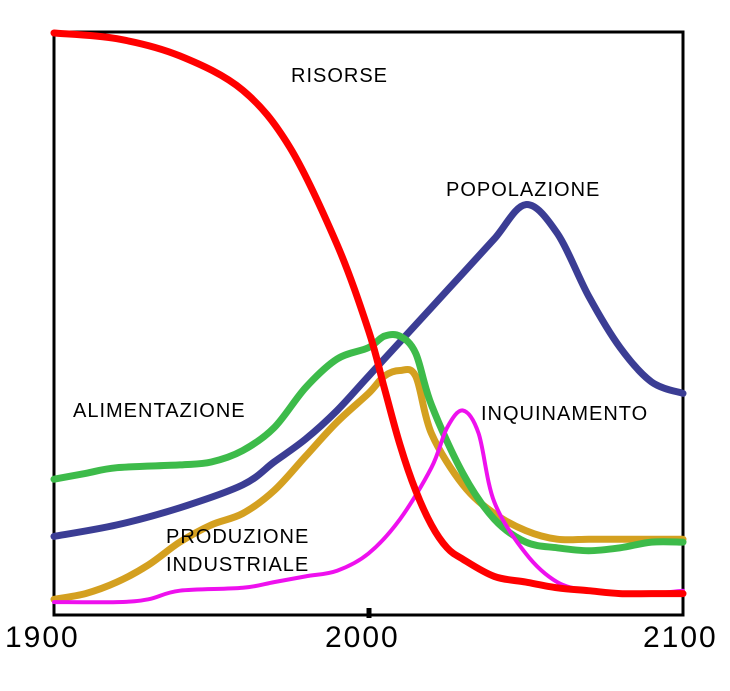 This screenshot has width=730, height=691. I want to click on label-risorse: RISORSE, so click(339, 76).